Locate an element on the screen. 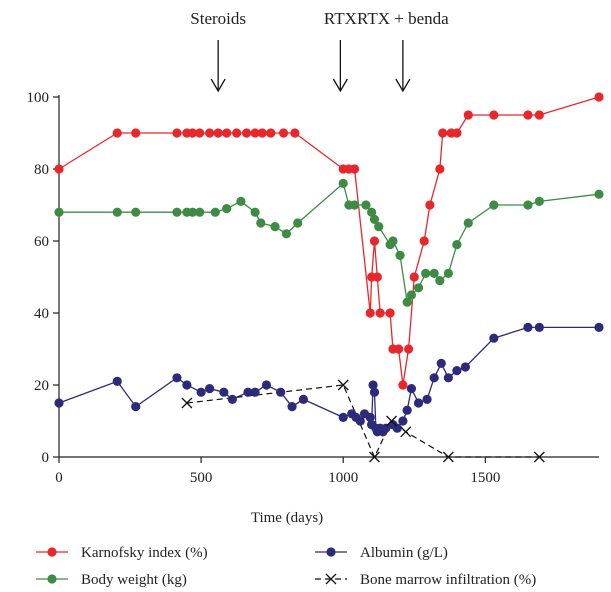 This screenshot has width=611, height=592. legend-item-body-weight-kg: Body weight (kg) is located at coordinates (111, 580).